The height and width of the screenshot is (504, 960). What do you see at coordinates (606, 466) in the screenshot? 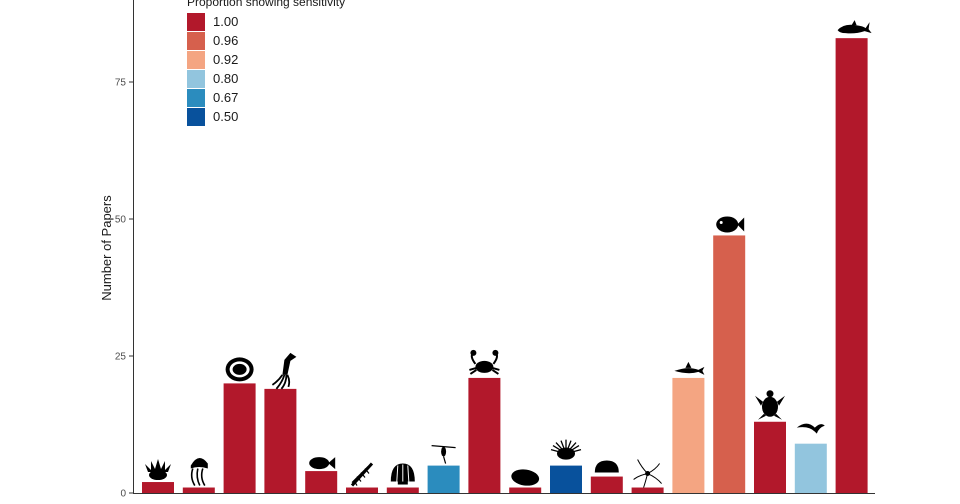
I see `chiton-icon` at bounding box center [606, 466].